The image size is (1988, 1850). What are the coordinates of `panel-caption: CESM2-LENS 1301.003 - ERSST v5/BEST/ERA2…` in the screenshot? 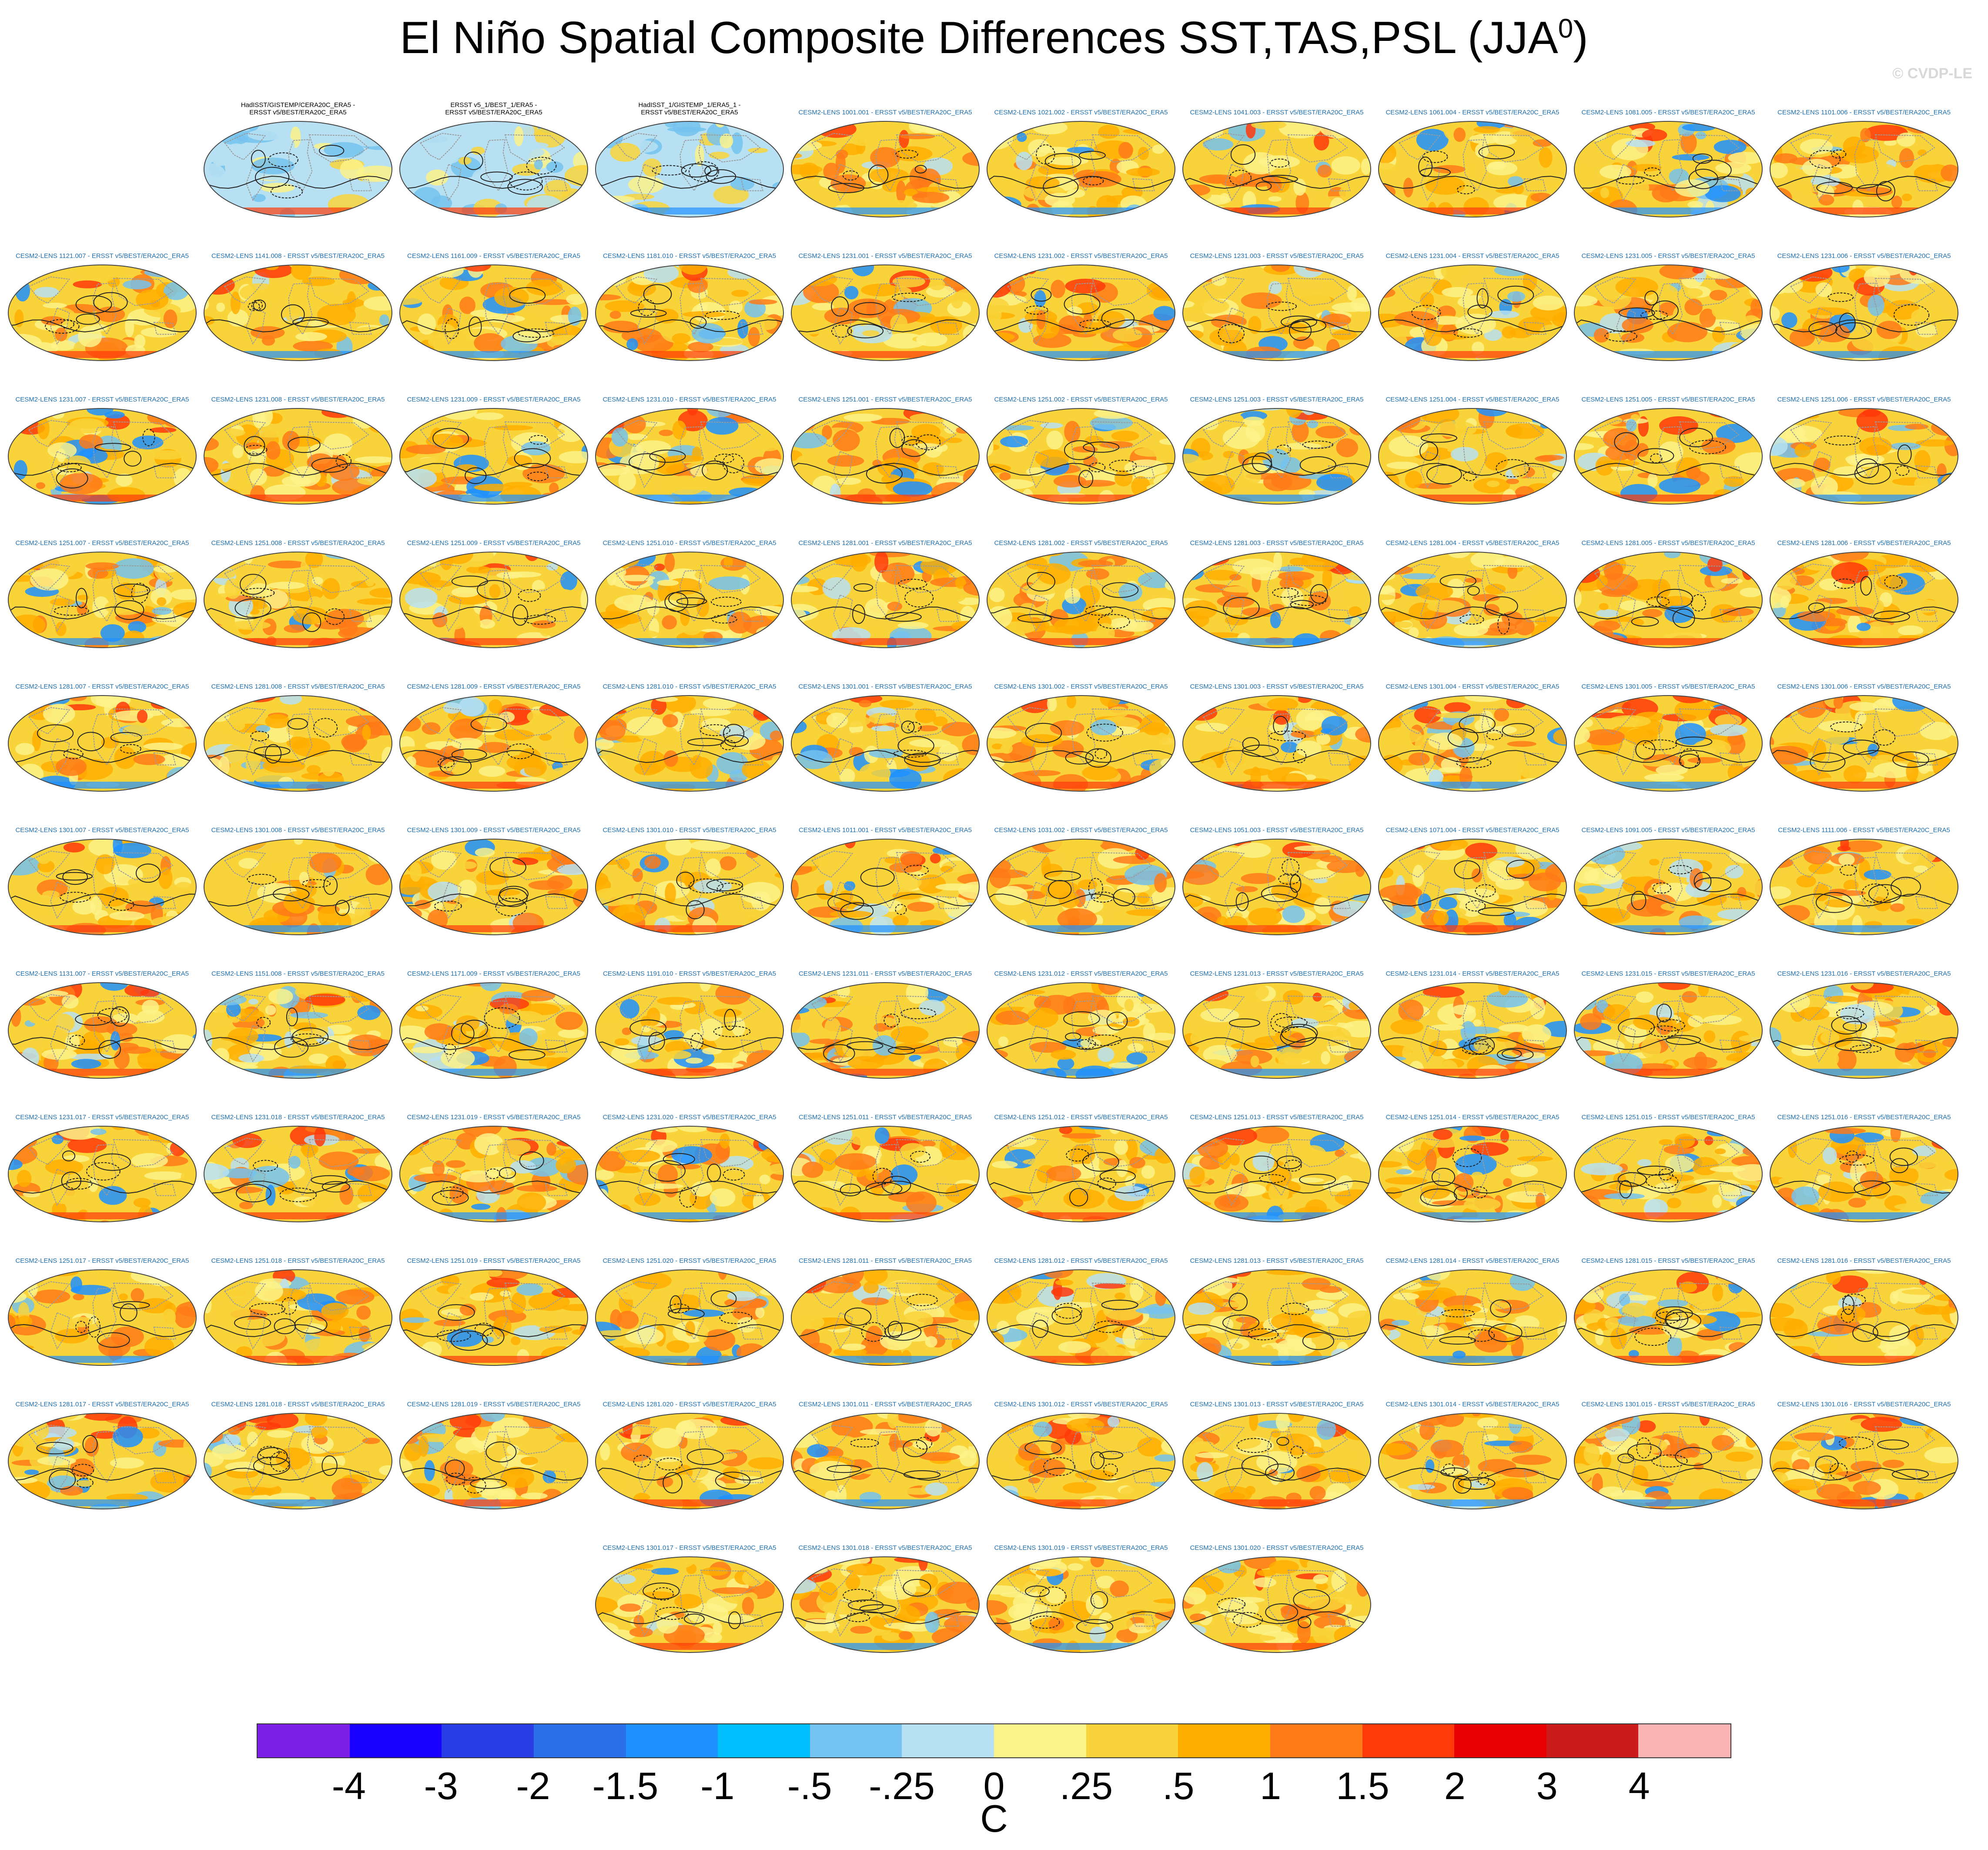 It's located at (1277, 686).